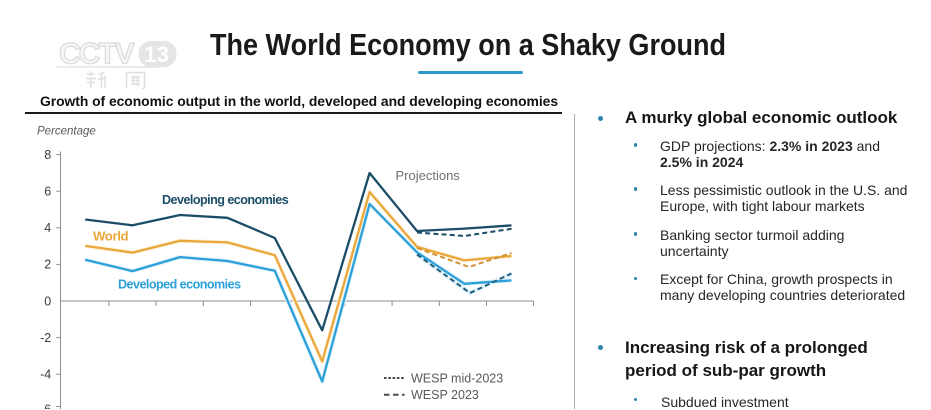 This screenshot has height=410, width=931. I want to click on svg-text: Developing economies, so click(225, 200).